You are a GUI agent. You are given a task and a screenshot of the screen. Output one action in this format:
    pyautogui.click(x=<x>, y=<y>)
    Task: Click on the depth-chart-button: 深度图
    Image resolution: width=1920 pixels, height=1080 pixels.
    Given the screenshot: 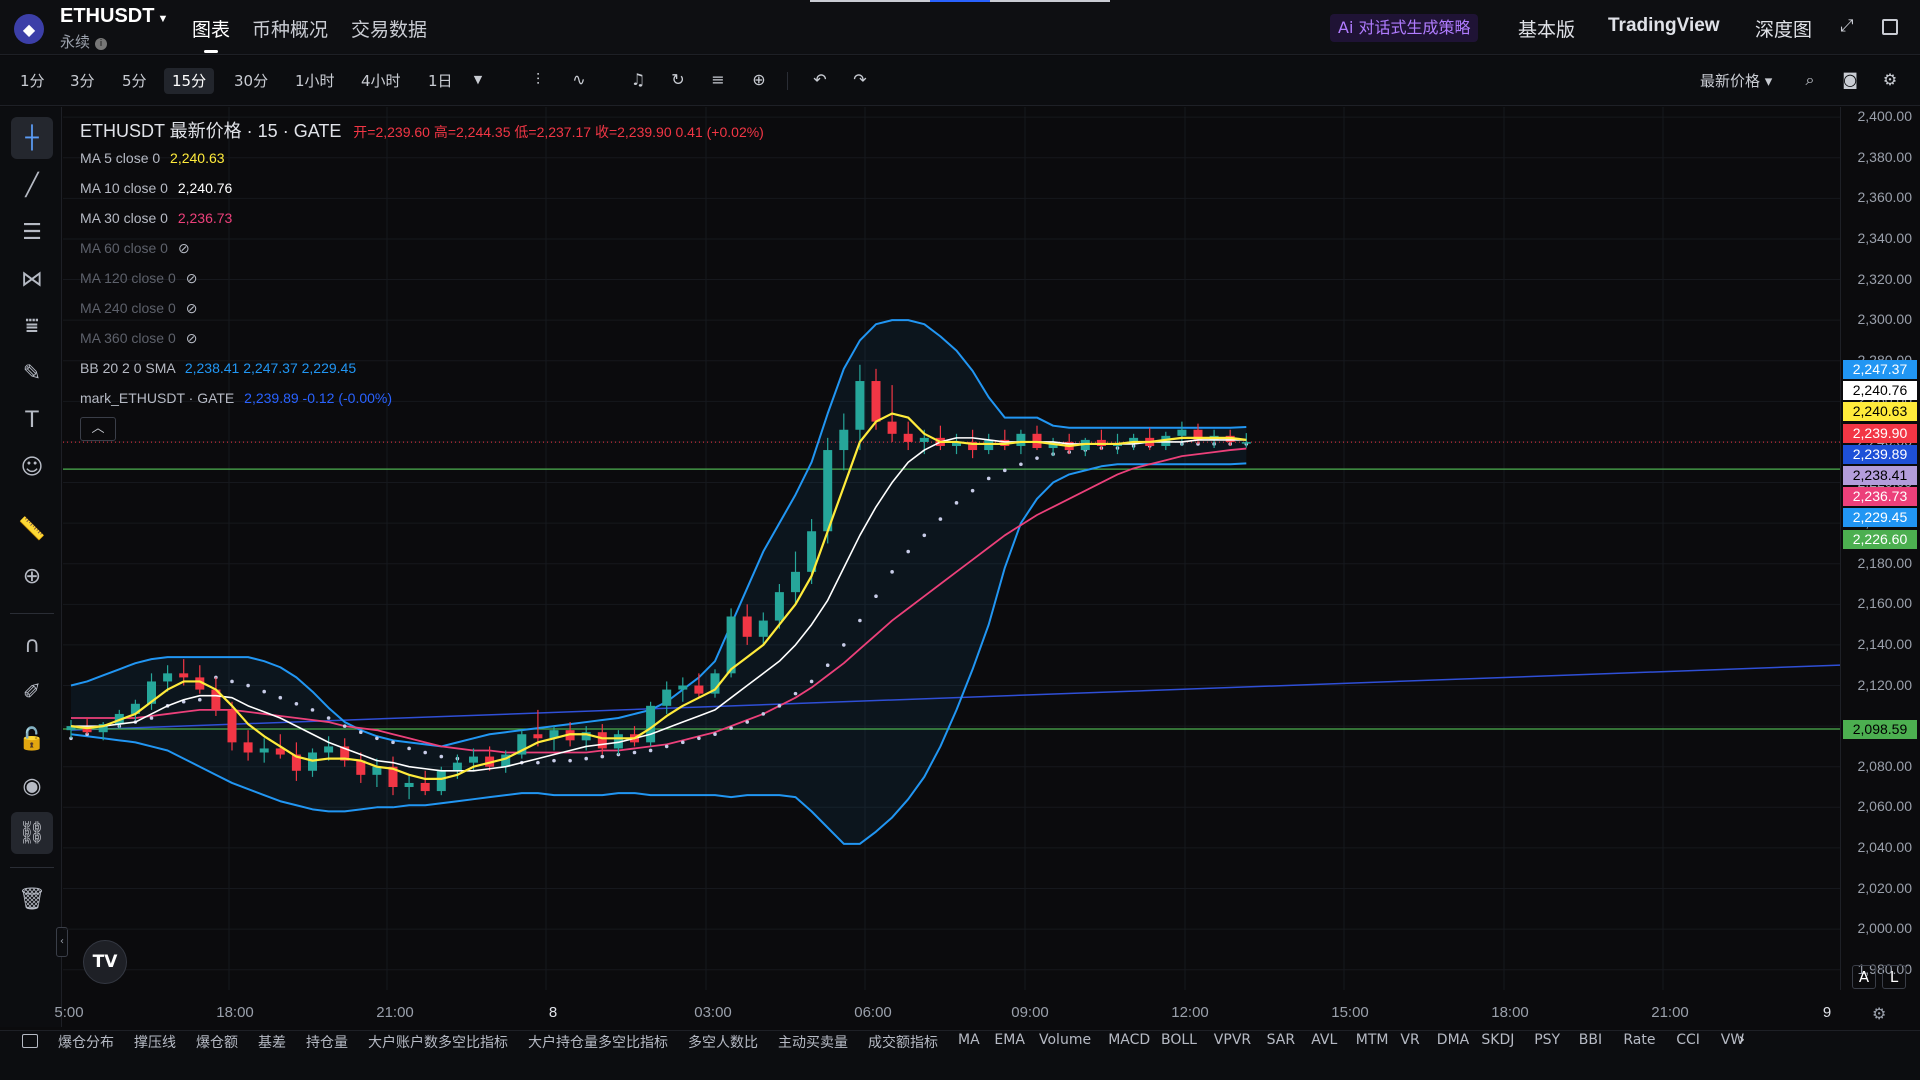 What is the action you would take?
    pyautogui.click(x=1784, y=30)
    